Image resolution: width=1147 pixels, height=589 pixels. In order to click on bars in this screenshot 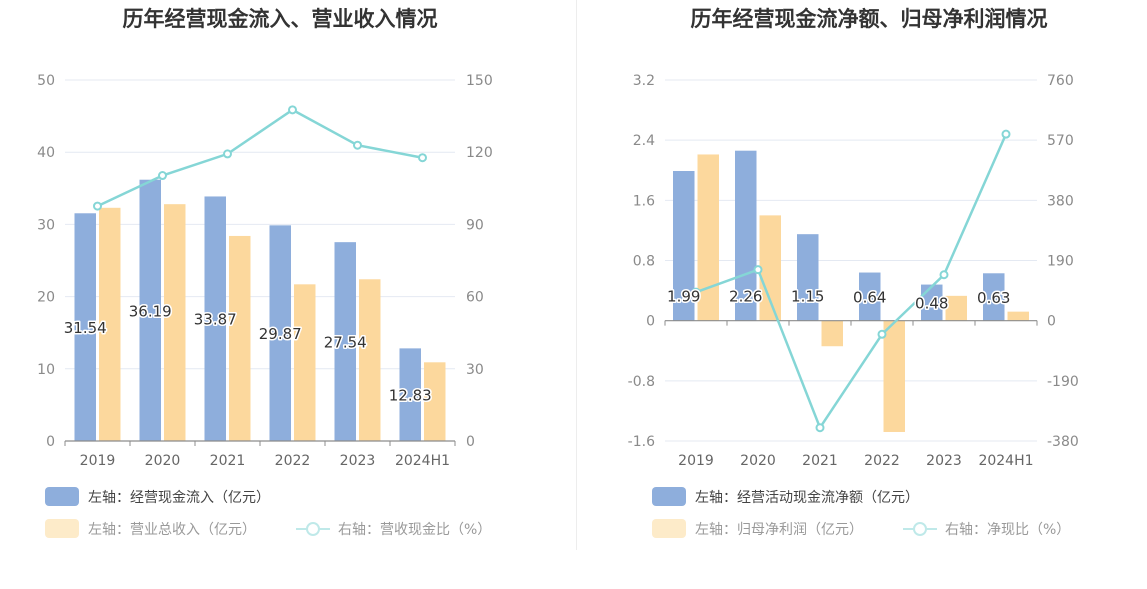, I will do `click(851, 291)`.